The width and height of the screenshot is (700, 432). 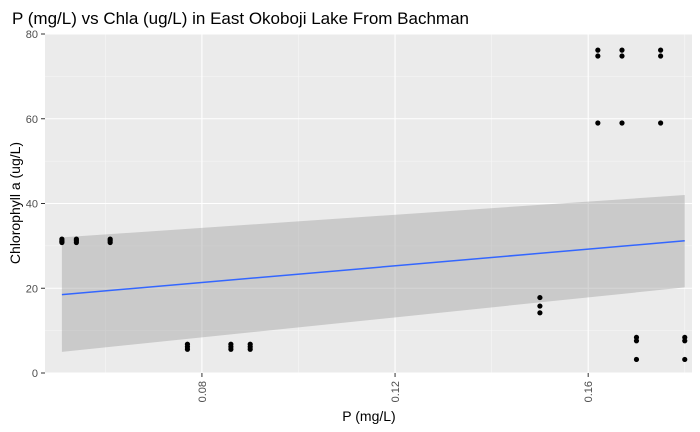 I want to click on y-axis-label: Chlorophyll a (ug/L), so click(x=15, y=203).